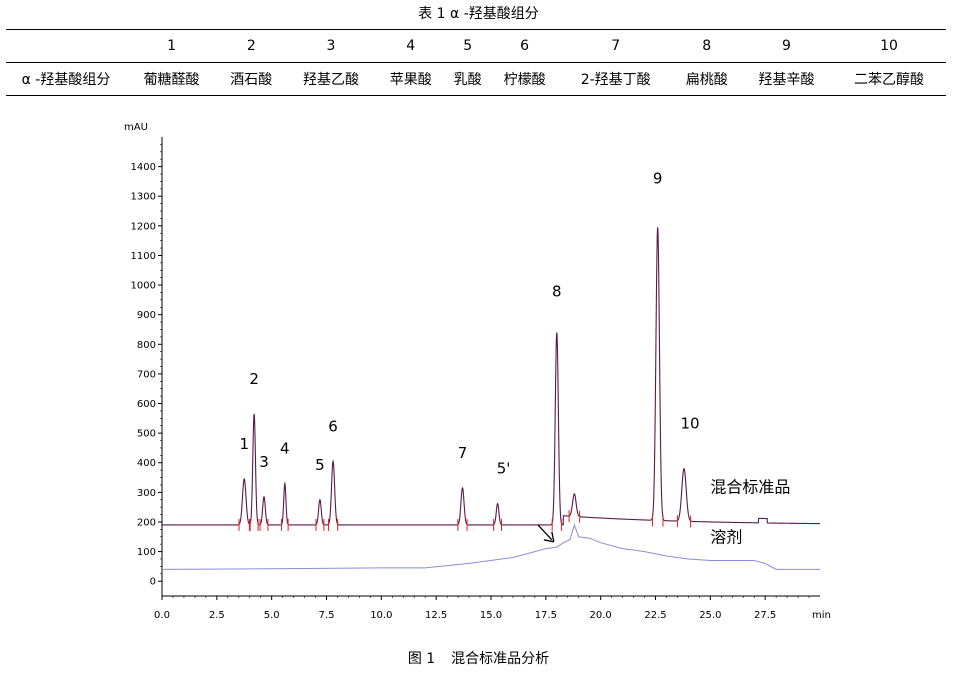 The width and height of the screenshot is (957, 675). Describe the element at coordinates (786, 79) in the screenshot. I see `col-name: 羟基辛酸` at that location.